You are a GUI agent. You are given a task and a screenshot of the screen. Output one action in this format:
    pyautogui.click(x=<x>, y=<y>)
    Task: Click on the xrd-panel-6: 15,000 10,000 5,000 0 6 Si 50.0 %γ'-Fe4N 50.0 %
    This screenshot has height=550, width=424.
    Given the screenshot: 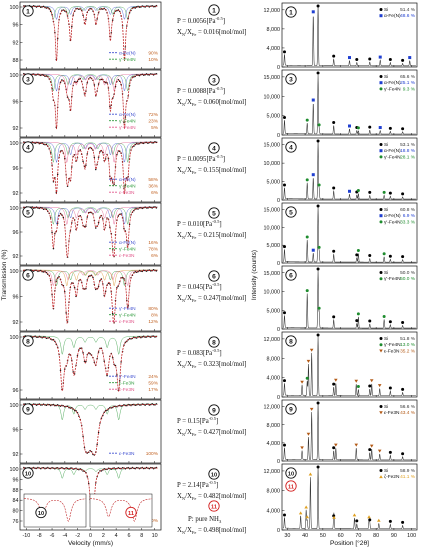 What is the action you would take?
    pyautogui.click(x=341, y=299)
    